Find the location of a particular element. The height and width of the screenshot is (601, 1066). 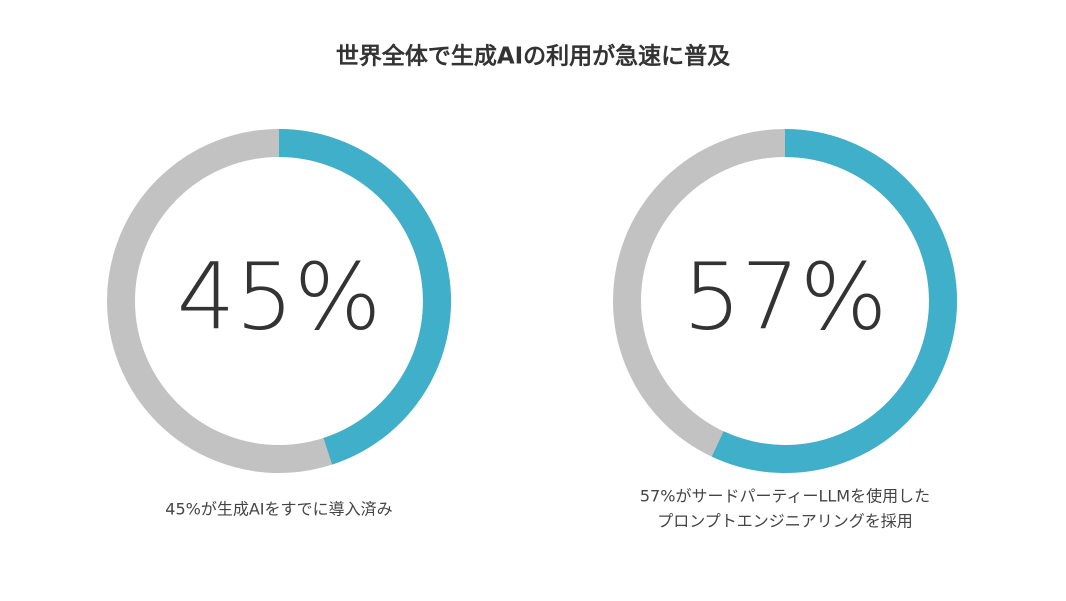

page-title: 世界全体で生成AIの利用が急速に普及 is located at coordinates (533, 56).